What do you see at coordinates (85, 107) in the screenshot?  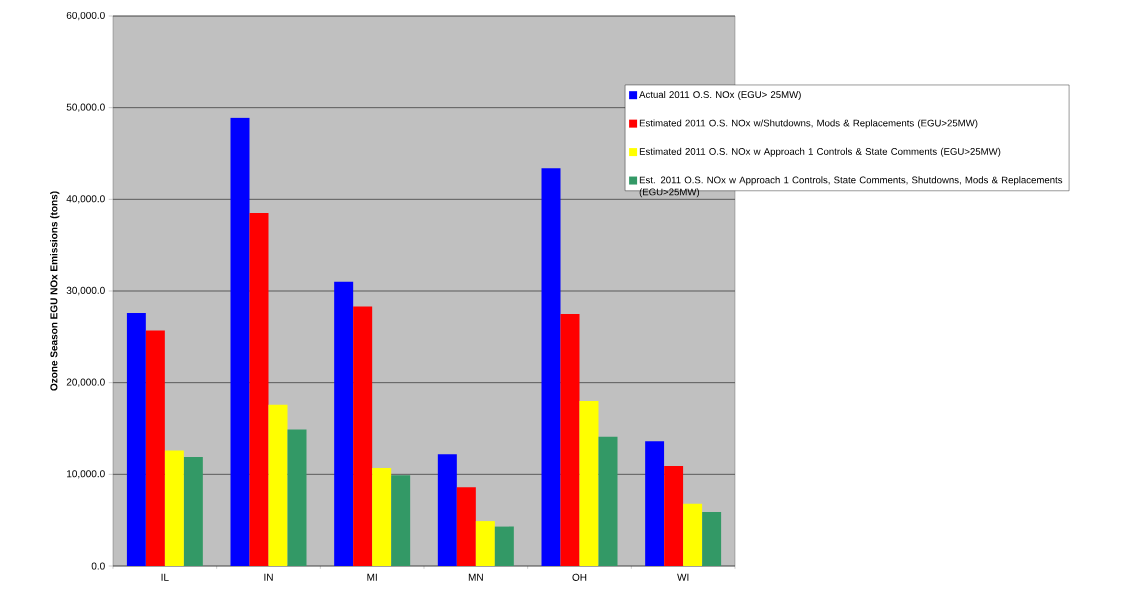 I see `y-tick-label: 50,000.0` at bounding box center [85, 107].